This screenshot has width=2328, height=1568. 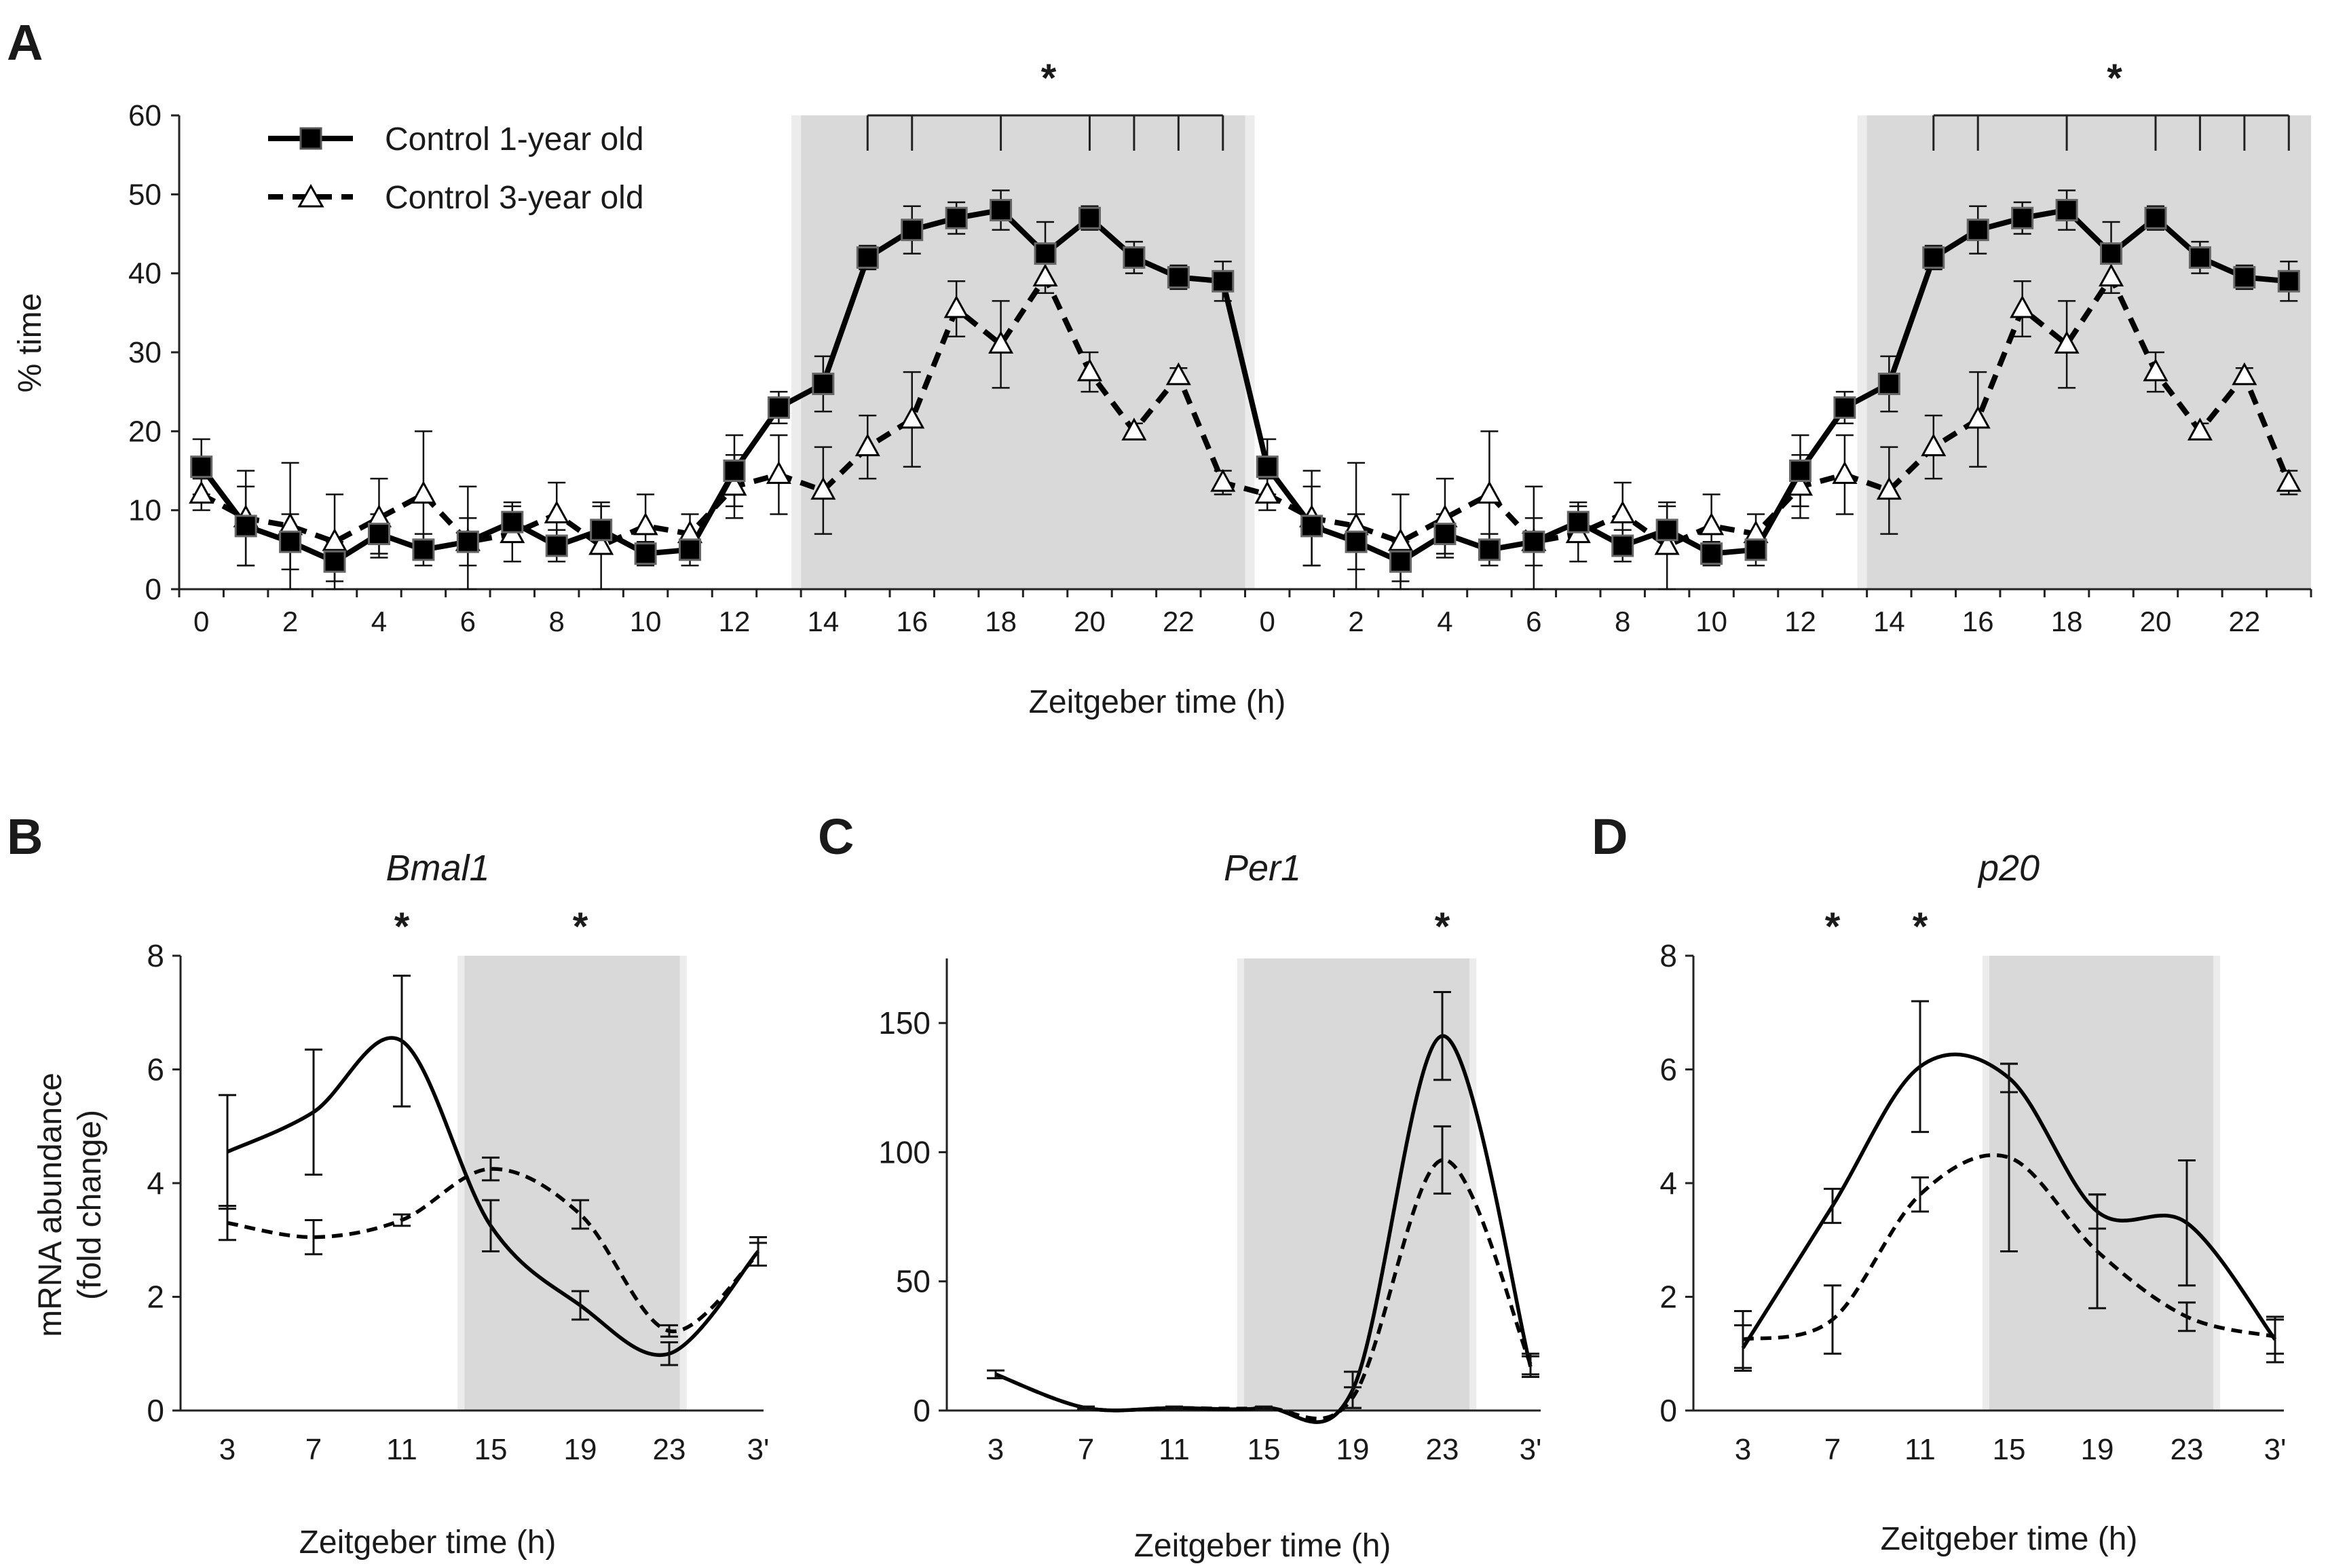 I want to click on panel-a-xlabel: Zeitgeber time (h), so click(x=1157, y=702).